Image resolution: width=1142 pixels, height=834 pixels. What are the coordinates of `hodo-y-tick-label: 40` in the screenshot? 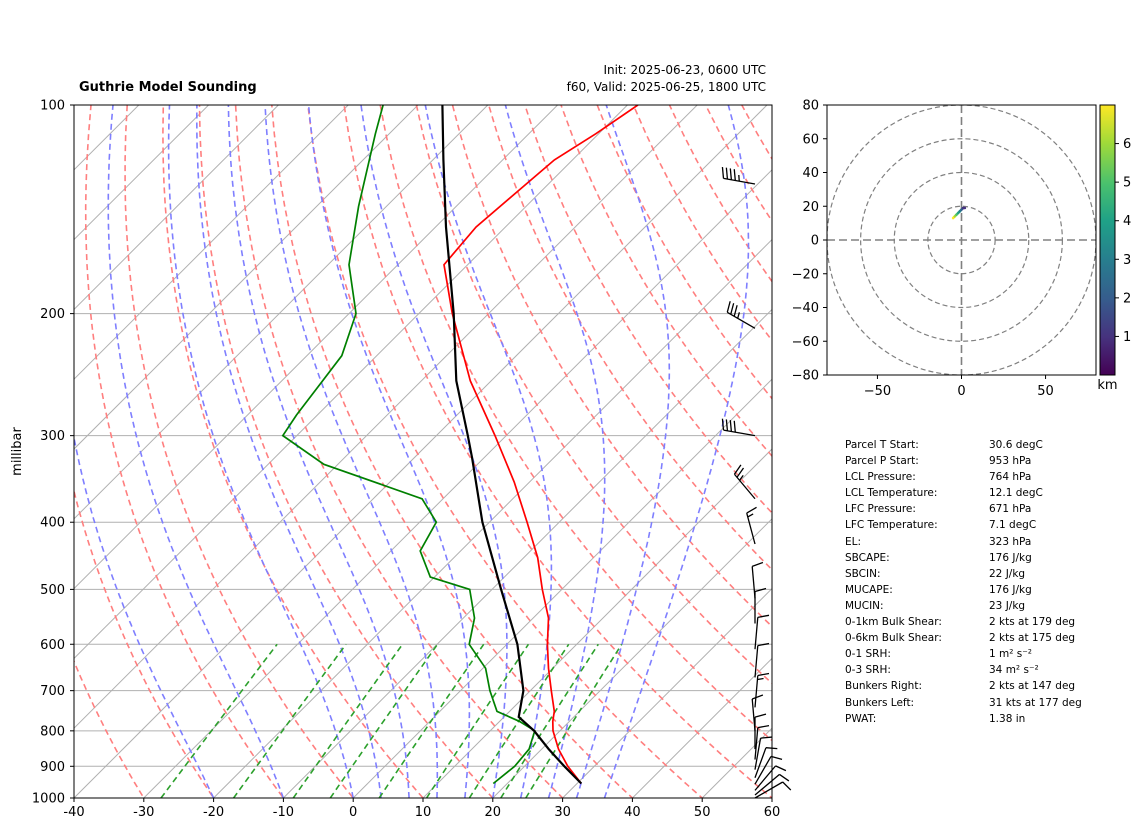 It's located at (810, 173).